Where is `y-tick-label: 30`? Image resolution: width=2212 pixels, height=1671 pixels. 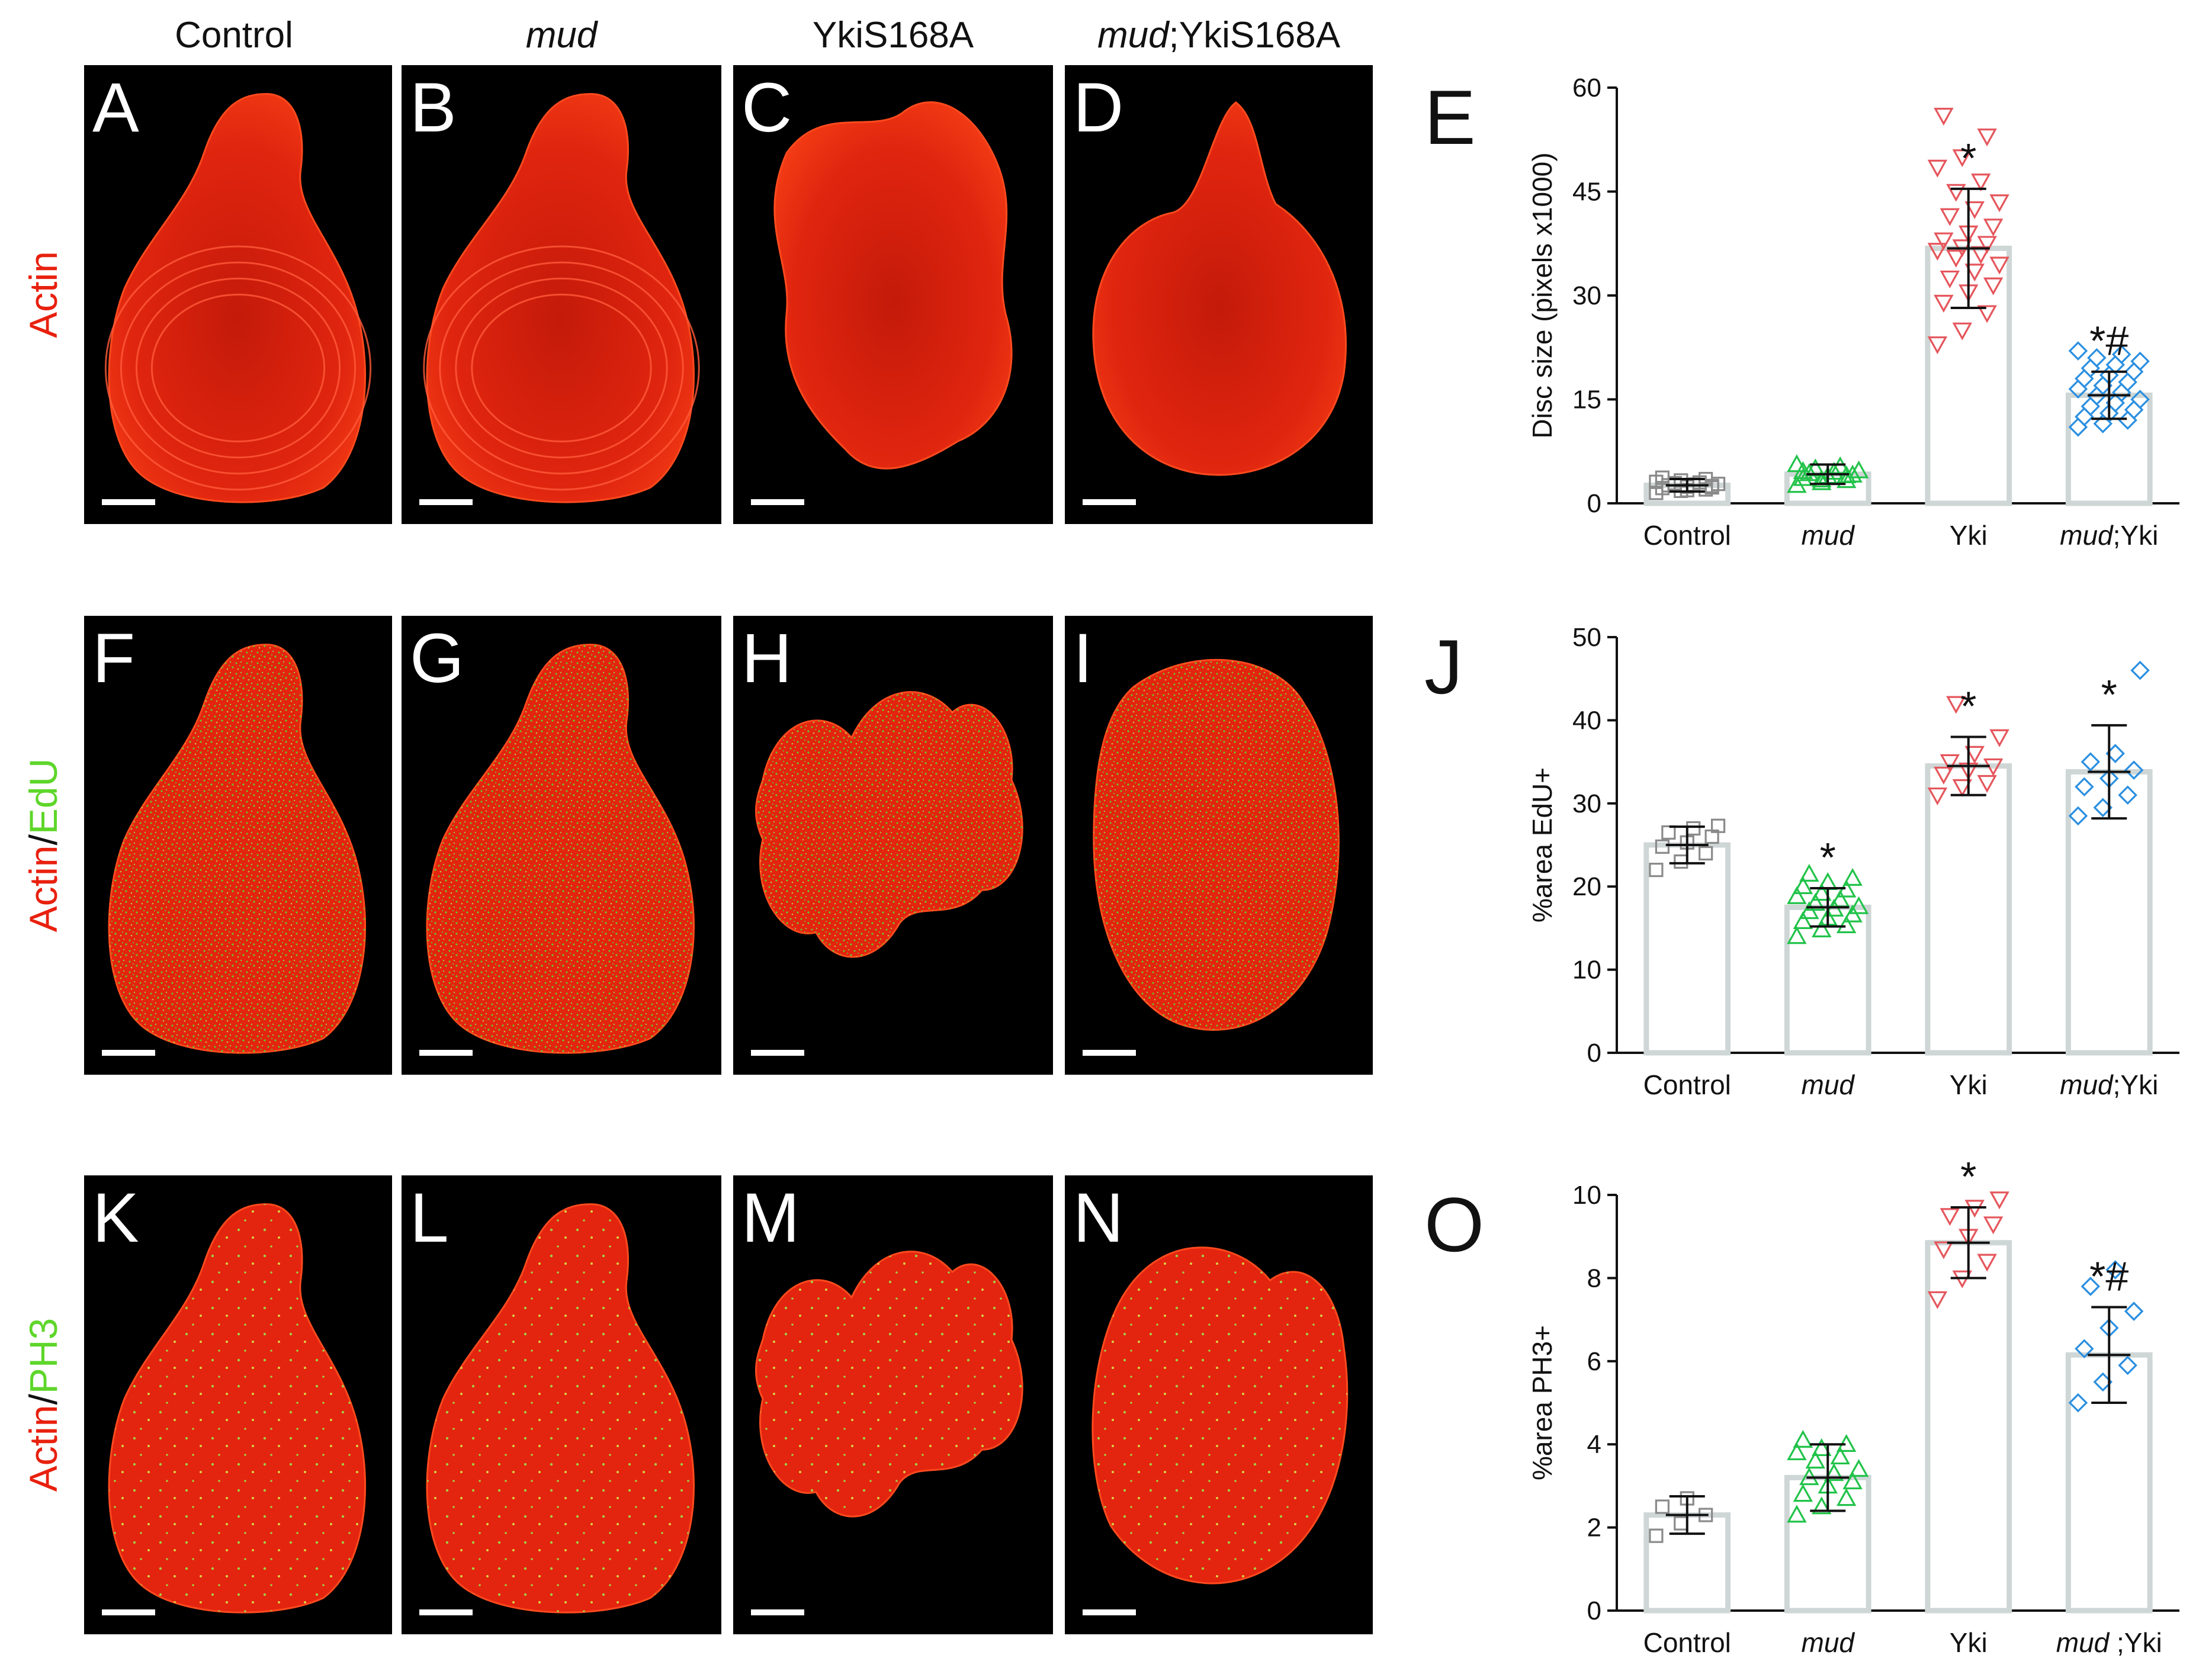
y-tick-label: 30 is located at coordinates (1586, 295).